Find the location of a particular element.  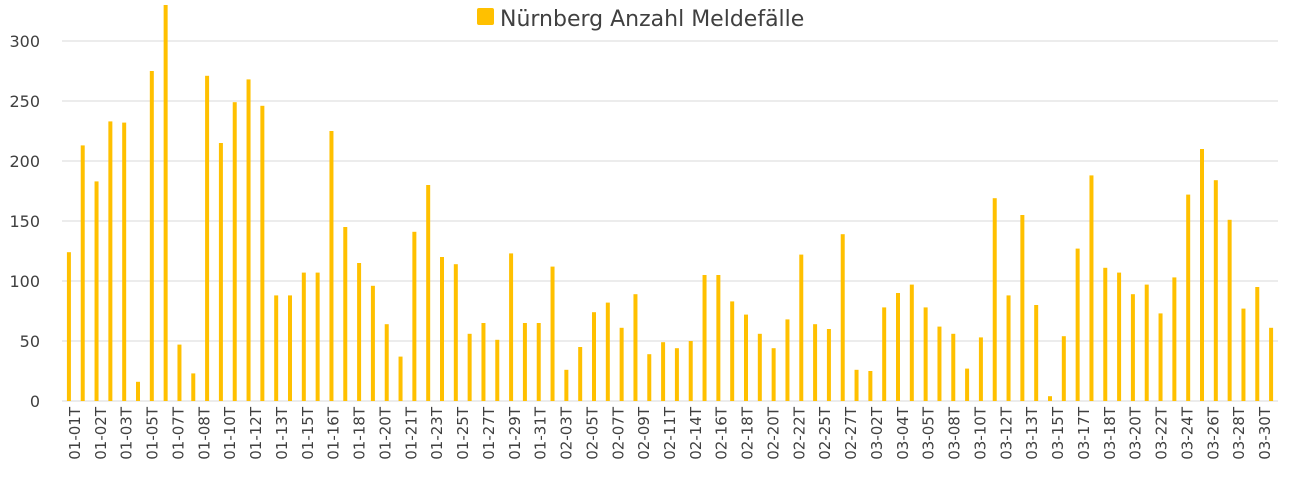

y-tick-label: 200 is located at coordinates (24, 161).